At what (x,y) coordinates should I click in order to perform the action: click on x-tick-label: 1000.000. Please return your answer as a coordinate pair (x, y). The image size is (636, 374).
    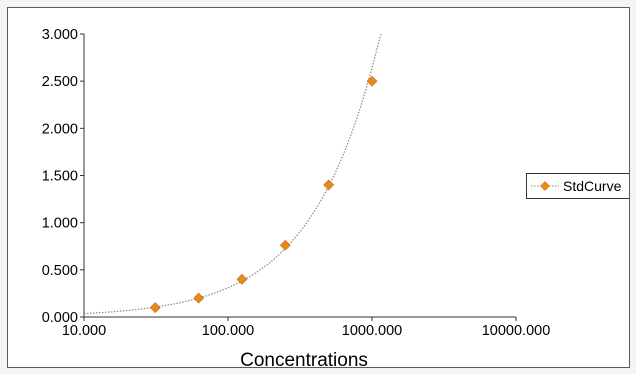
    Looking at the image, I should click on (372, 331).